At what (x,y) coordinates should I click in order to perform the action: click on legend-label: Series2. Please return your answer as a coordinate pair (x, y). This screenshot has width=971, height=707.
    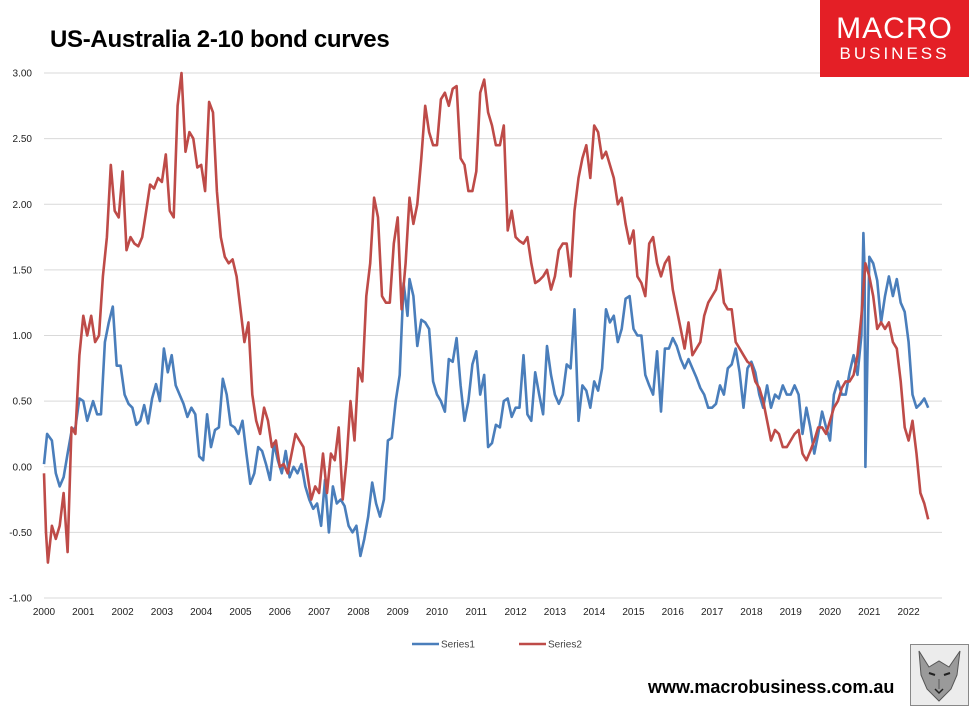
    Looking at the image, I should click on (565, 645).